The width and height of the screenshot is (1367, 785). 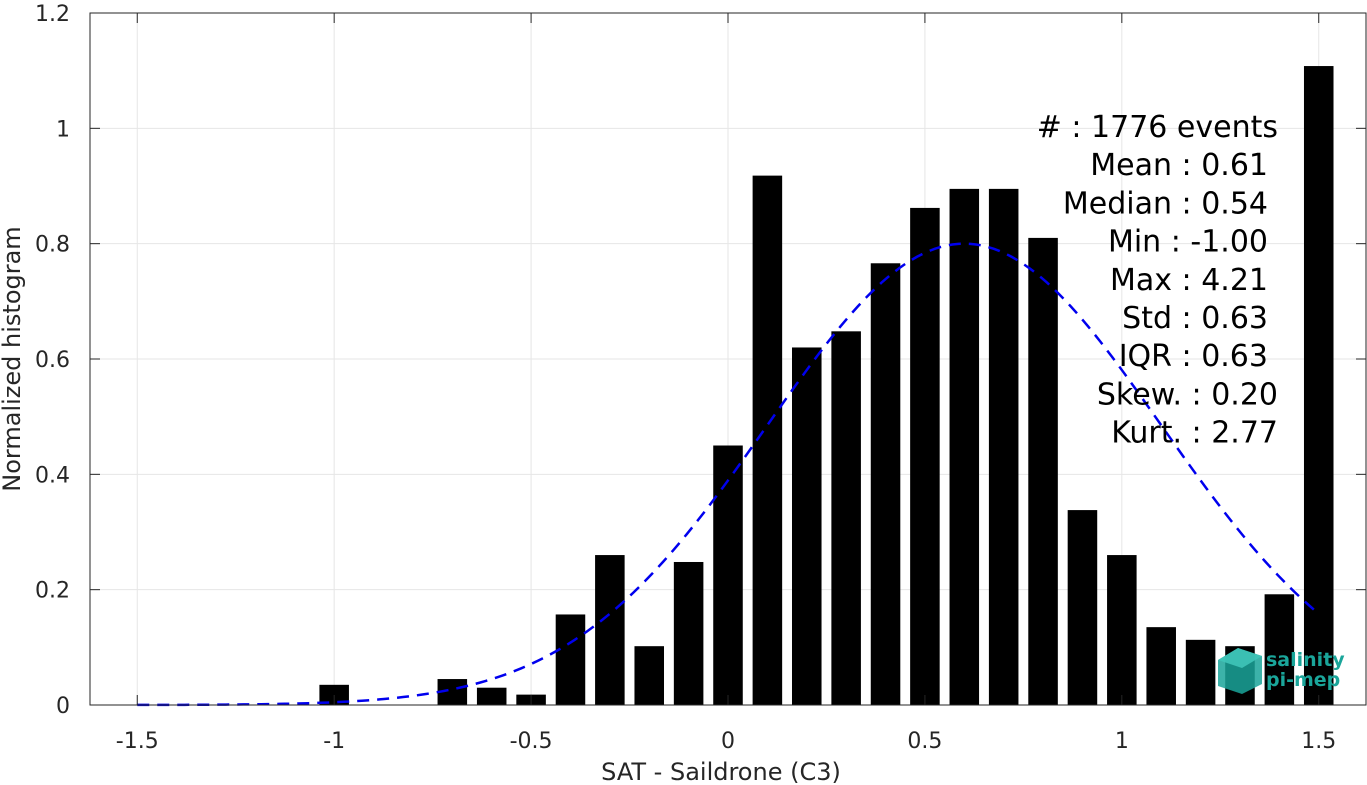 I want to click on x-tick-label: 1.5, so click(x=1318, y=741).